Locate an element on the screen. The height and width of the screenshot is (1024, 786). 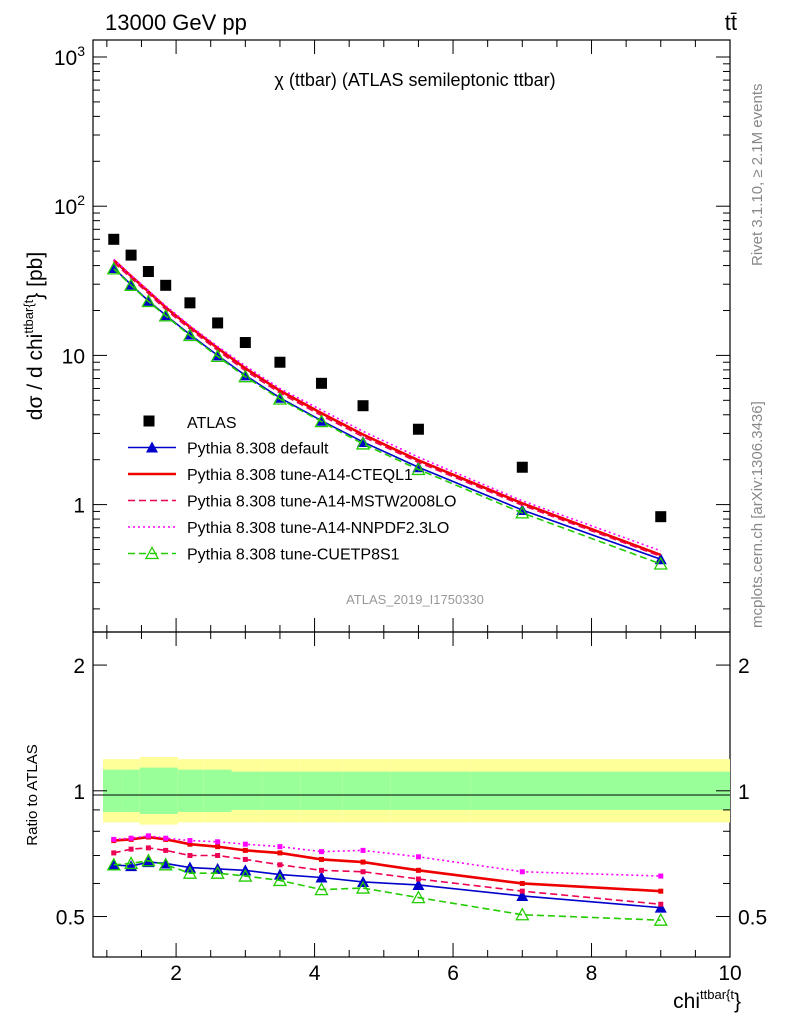
ratio-y-tick-label-right: 1 is located at coordinates (744, 792).